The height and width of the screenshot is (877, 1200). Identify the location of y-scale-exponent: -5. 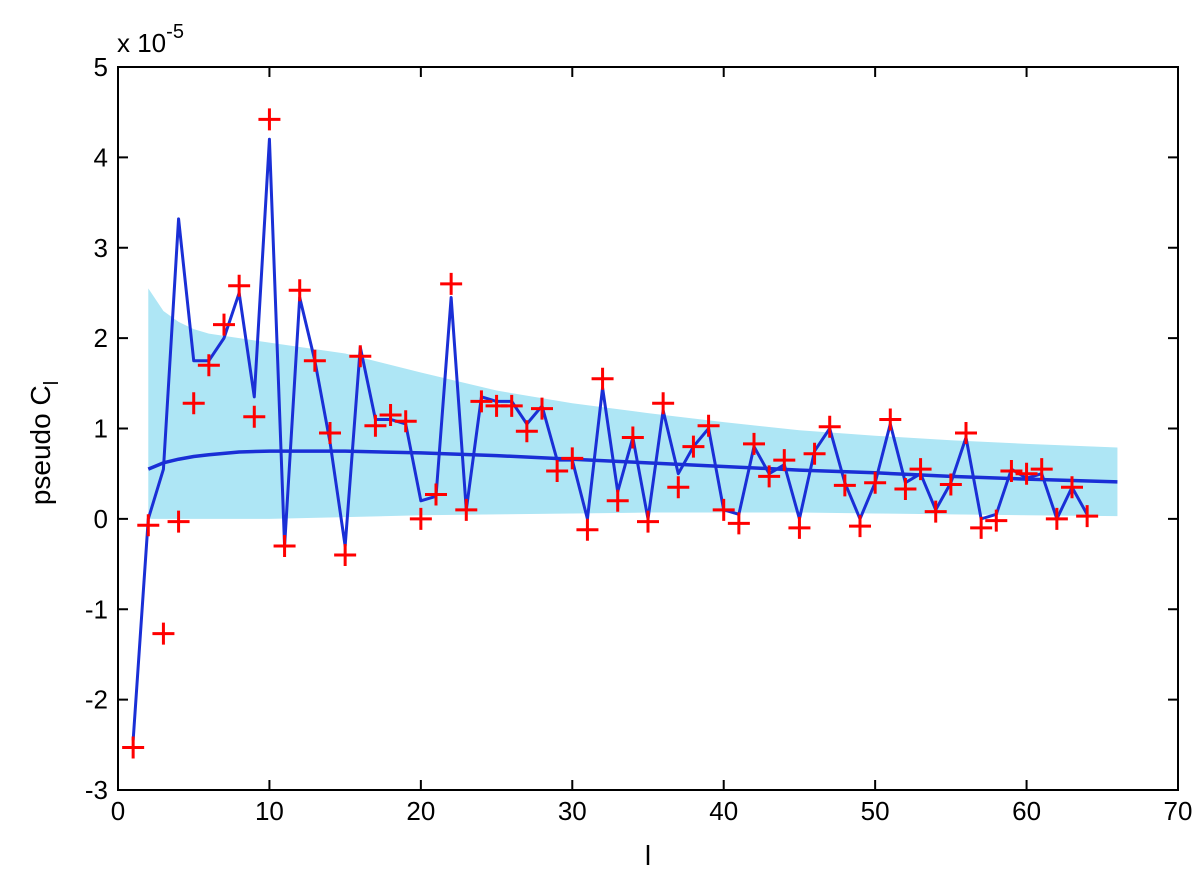
(175, 32).